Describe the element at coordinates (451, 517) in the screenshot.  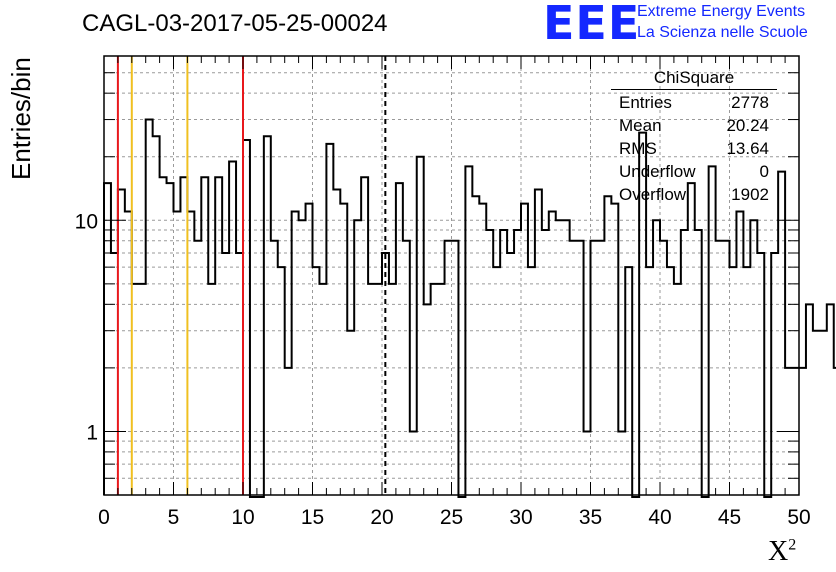
I see `x-tick-label: 25` at that location.